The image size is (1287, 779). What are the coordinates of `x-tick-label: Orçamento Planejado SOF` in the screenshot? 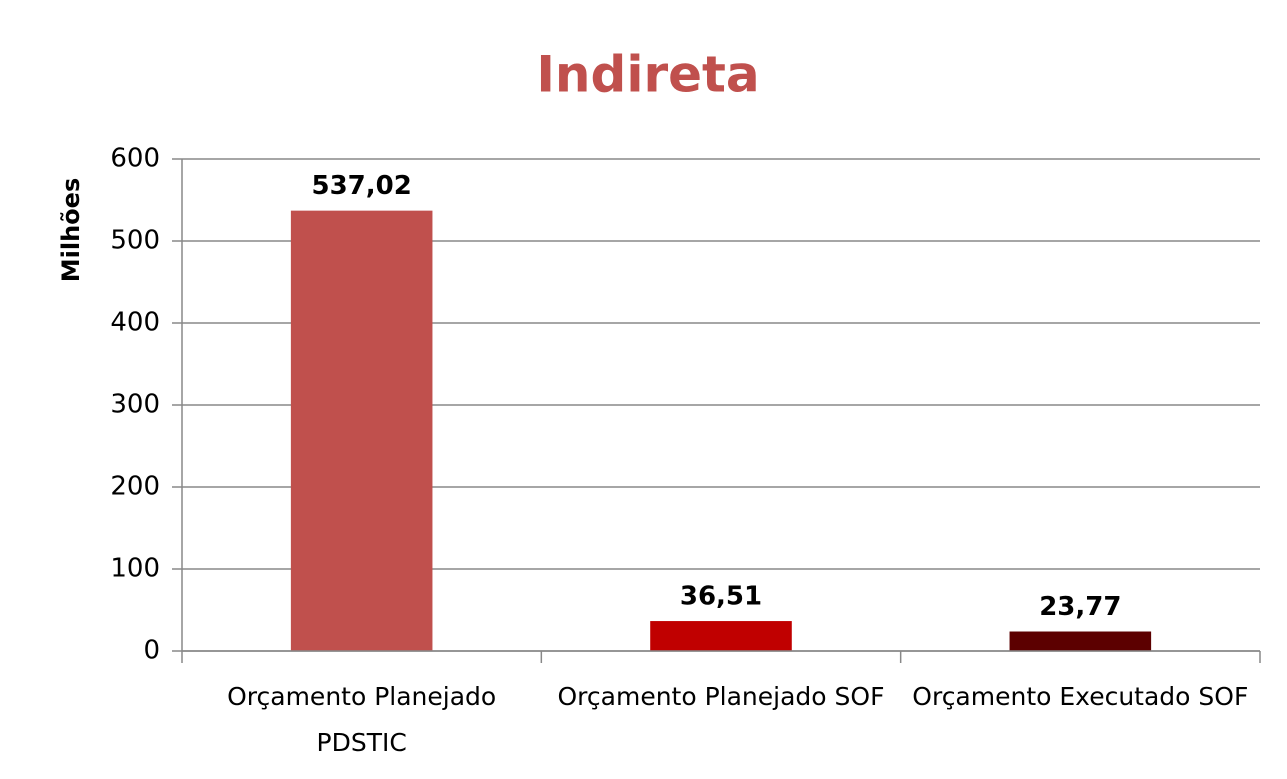 It's located at (721, 696).